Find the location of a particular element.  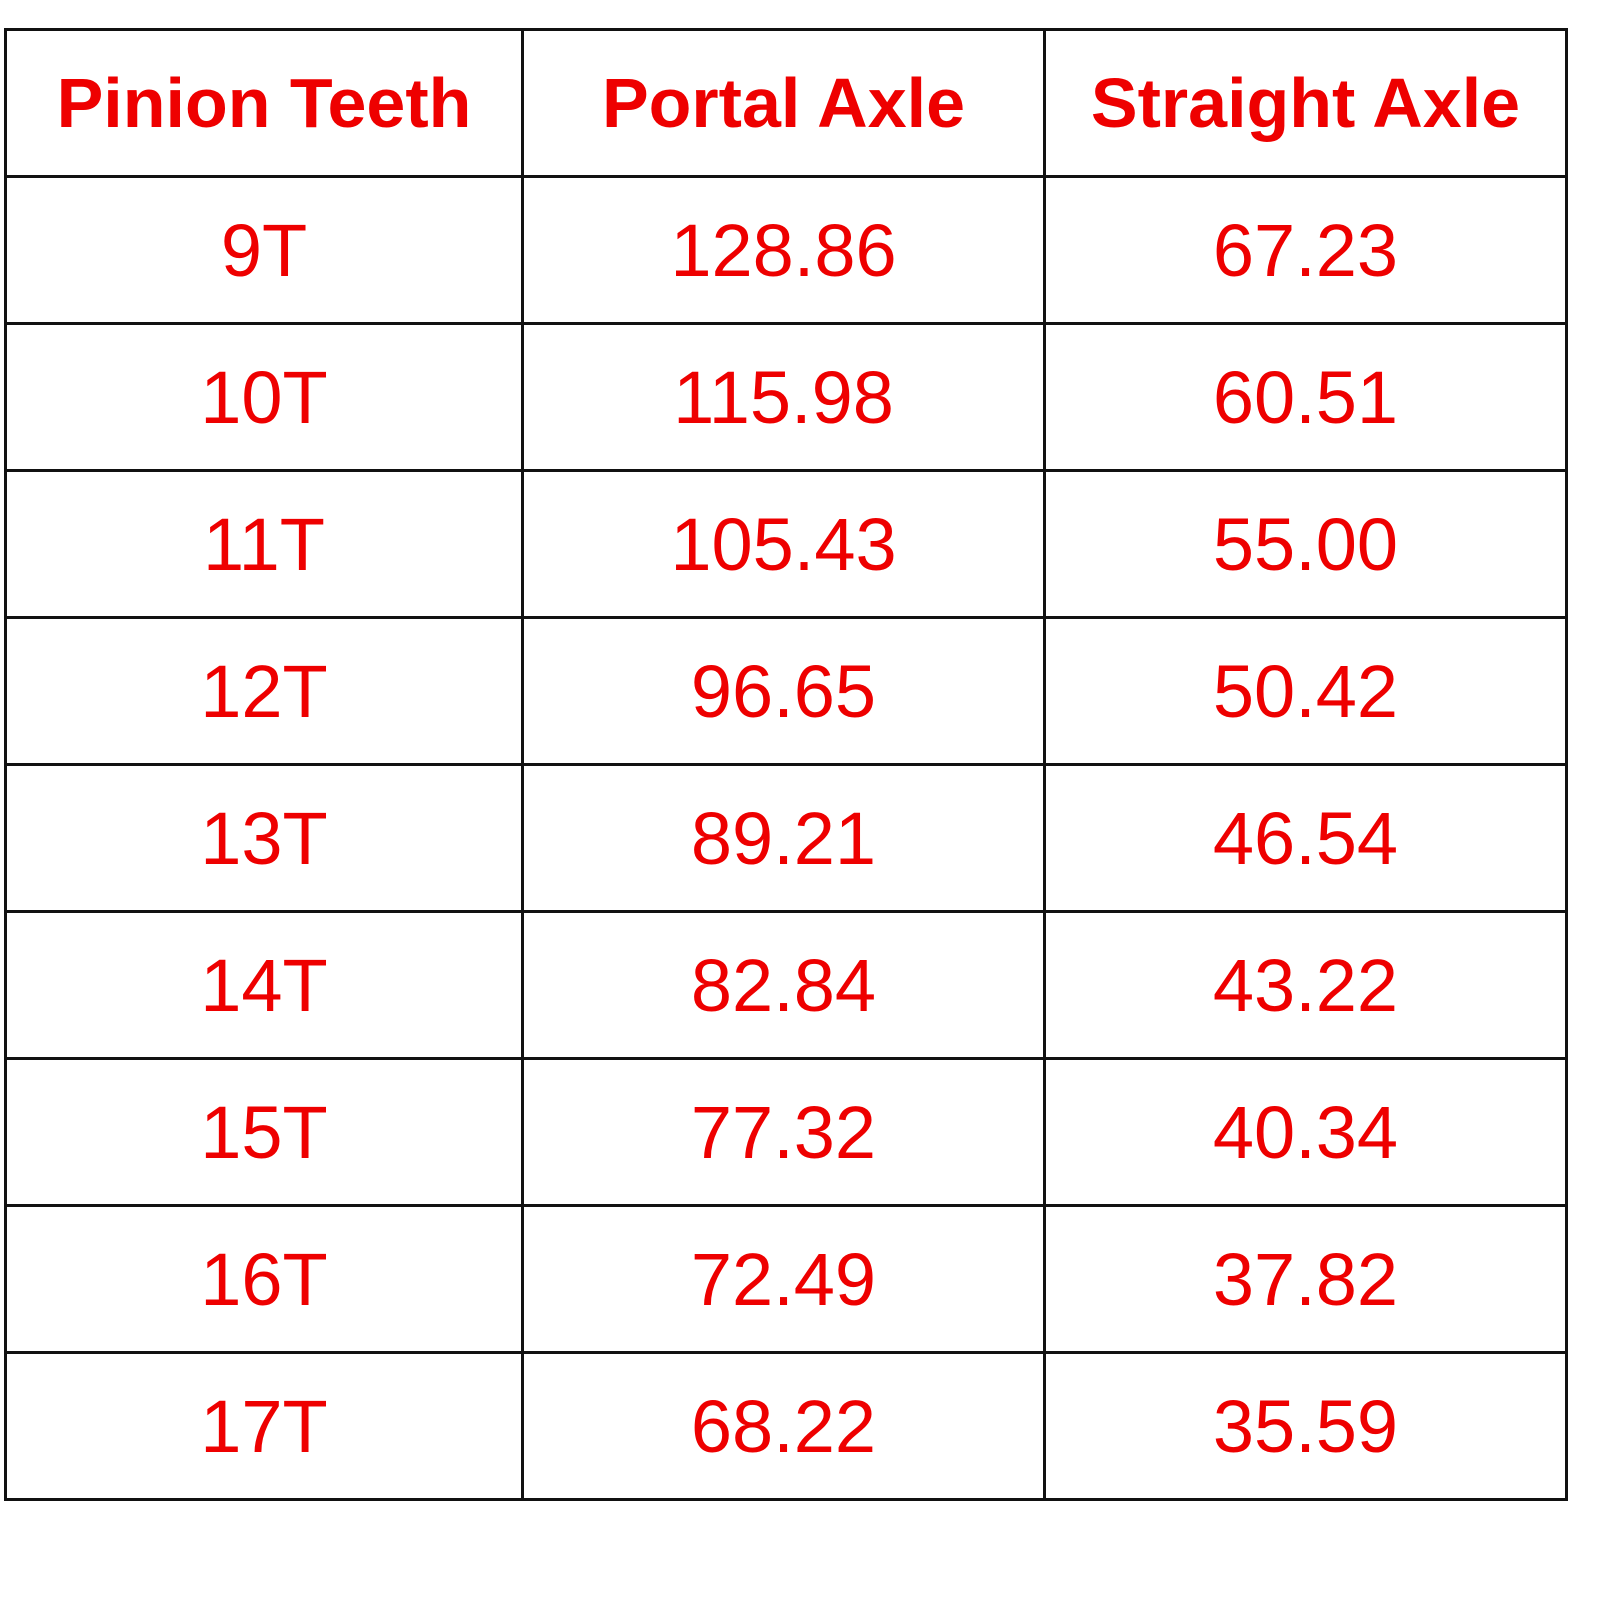

table-cell: 50.42 is located at coordinates (1305, 691).